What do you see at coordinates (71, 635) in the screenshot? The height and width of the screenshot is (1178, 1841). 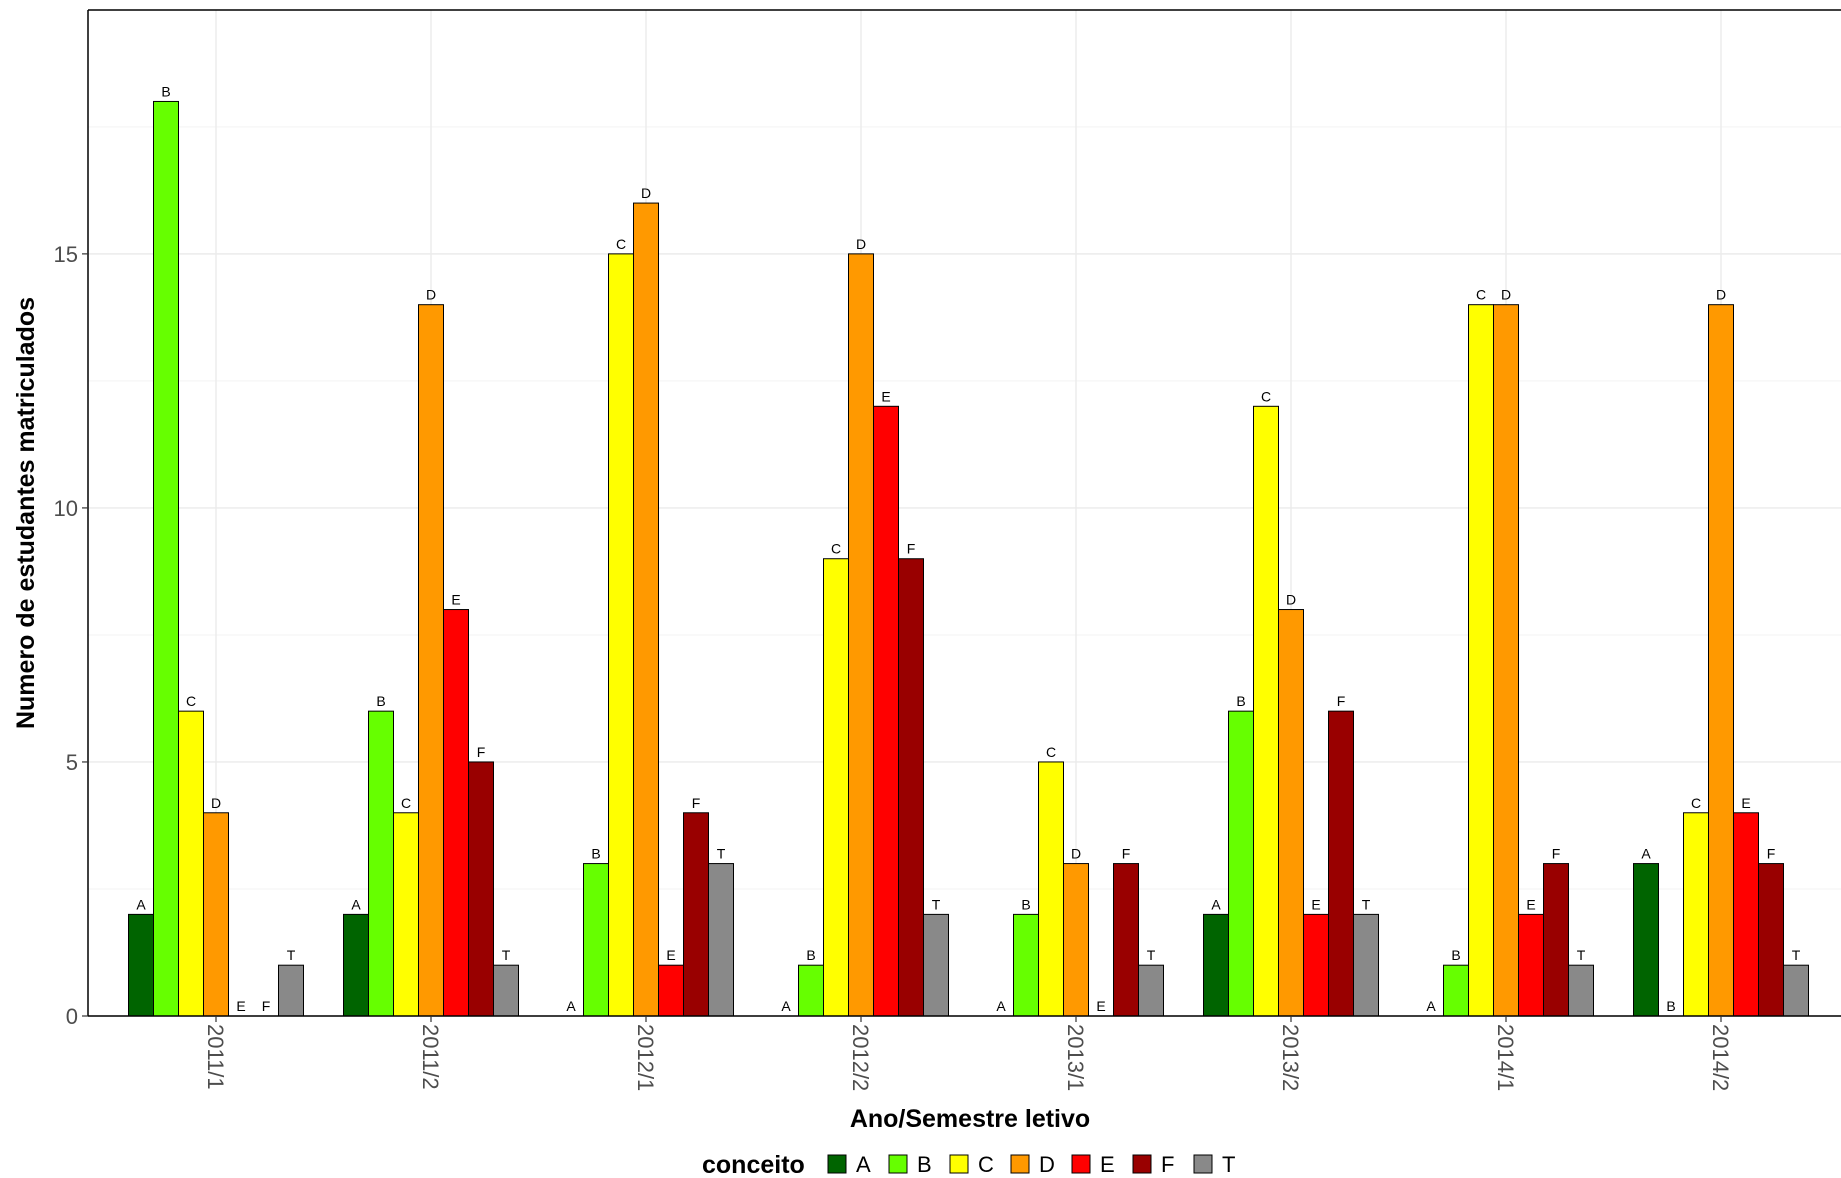 I see `y-axis-ticks: 0 5 10 15` at bounding box center [71, 635].